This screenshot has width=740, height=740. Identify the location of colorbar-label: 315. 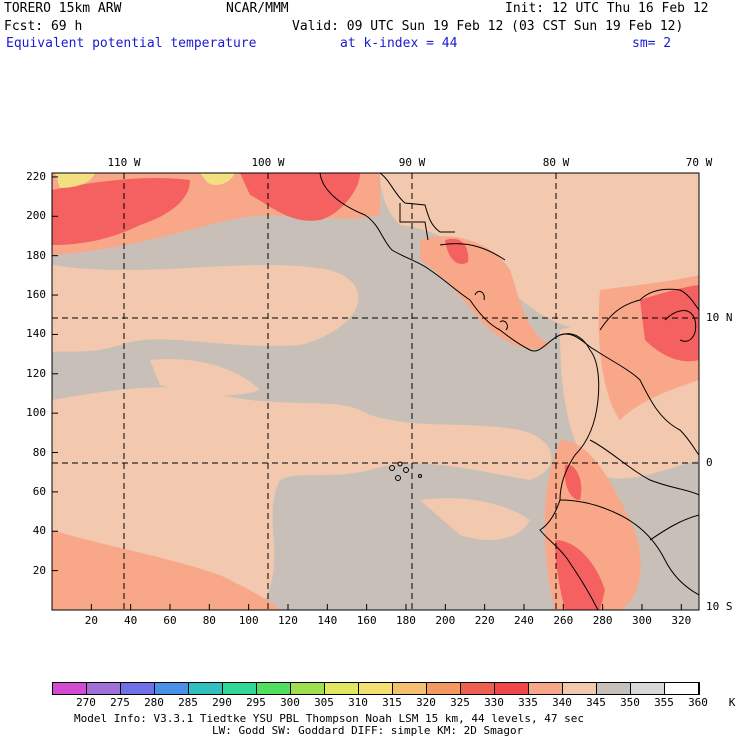
(392, 702).